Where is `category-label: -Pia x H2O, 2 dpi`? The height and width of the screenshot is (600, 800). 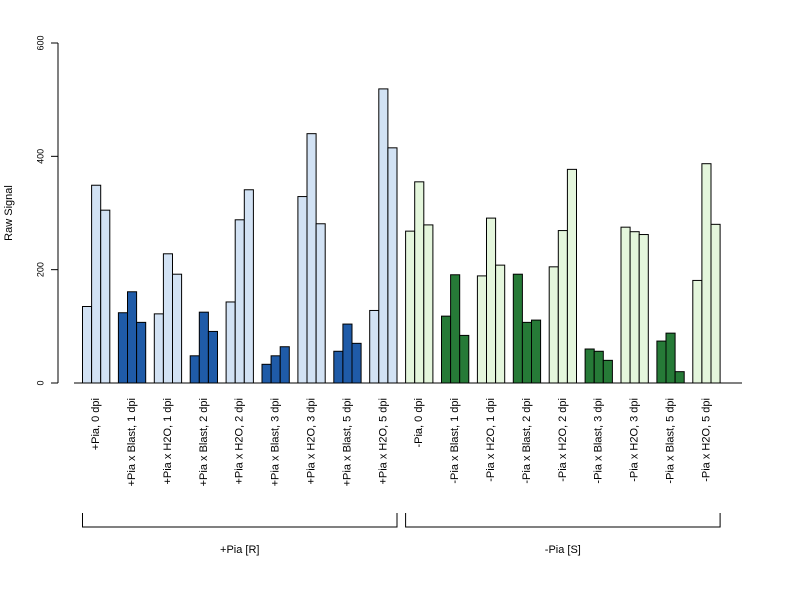 category-label: -Pia x H2O, 2 dpi is located at coordinates (563, 440).